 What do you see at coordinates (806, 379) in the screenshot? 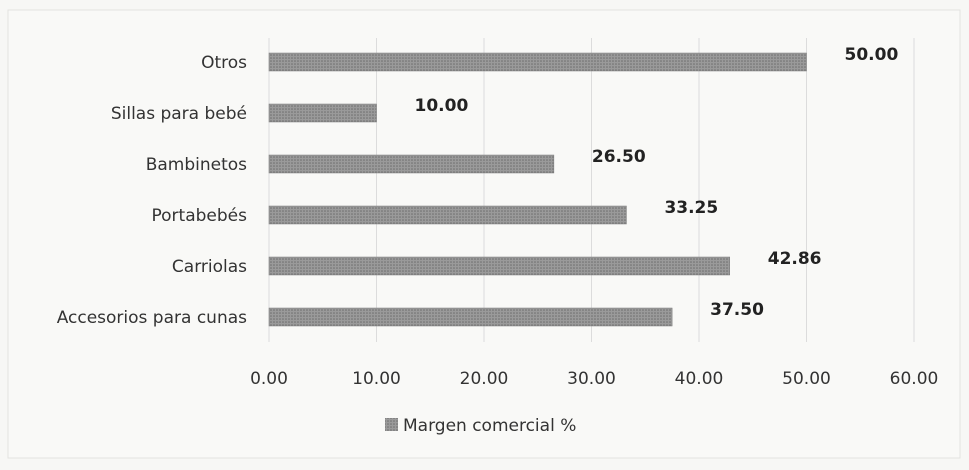
I see `x-tick-label: 50.00` at bounding box center [806, 379].